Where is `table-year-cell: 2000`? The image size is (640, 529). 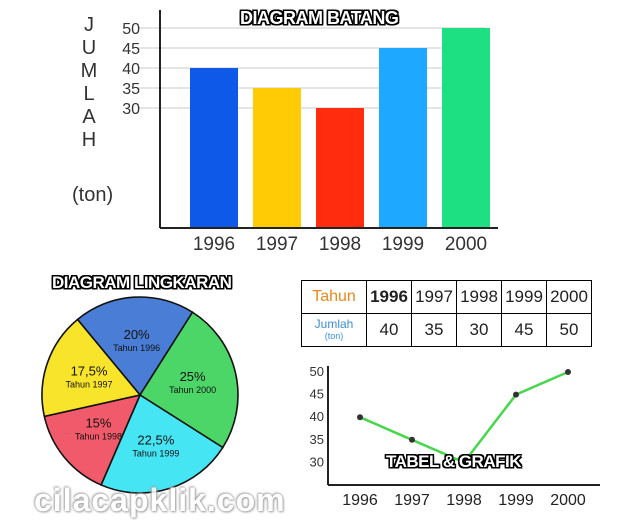 table-year-cell: 2000 is located at coordinates (569, 297).